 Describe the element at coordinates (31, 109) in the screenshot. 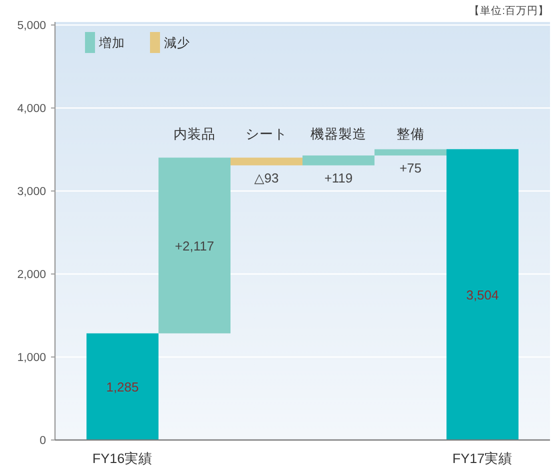

I see `y-tick-label: 4,000` at that location.